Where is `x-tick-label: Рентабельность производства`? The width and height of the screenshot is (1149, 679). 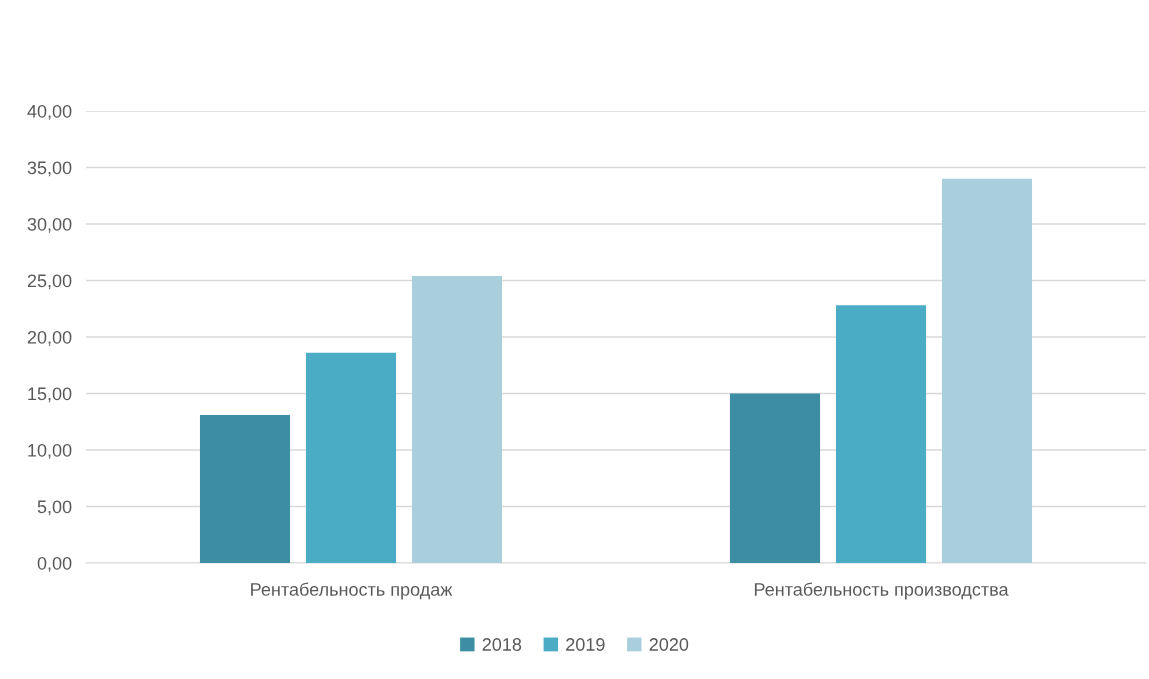 x-tick-label: Рентабельность производства is located at coordinates (881, 591).